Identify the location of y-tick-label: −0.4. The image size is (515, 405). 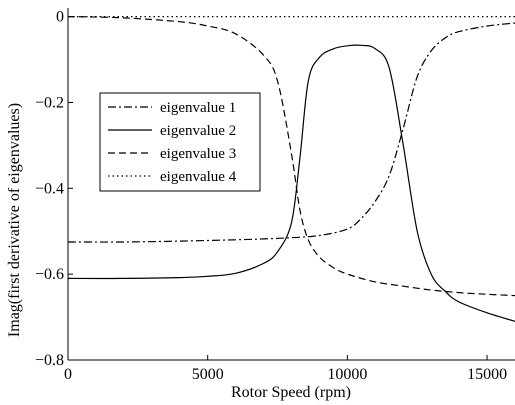
(49, 188).